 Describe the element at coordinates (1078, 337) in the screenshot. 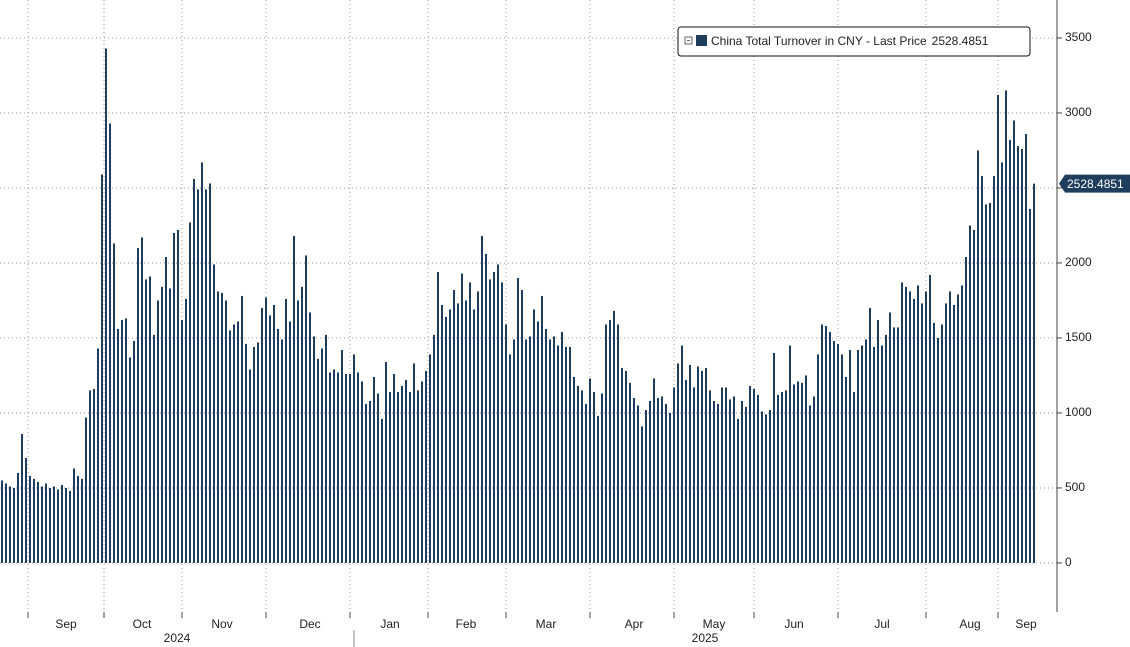

I see `y-tick-label: 1500` at that location.